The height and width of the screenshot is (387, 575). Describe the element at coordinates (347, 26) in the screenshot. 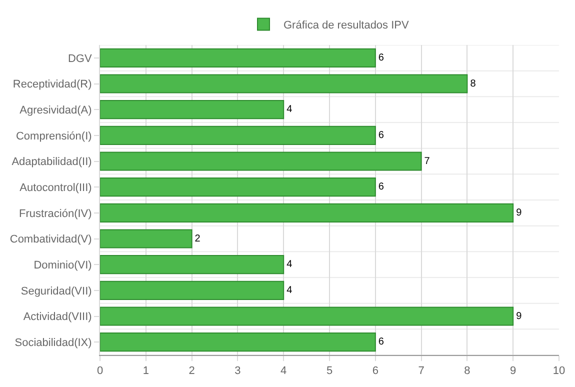

I see `legend-label: Gráfica de resultados IPV` at that location.